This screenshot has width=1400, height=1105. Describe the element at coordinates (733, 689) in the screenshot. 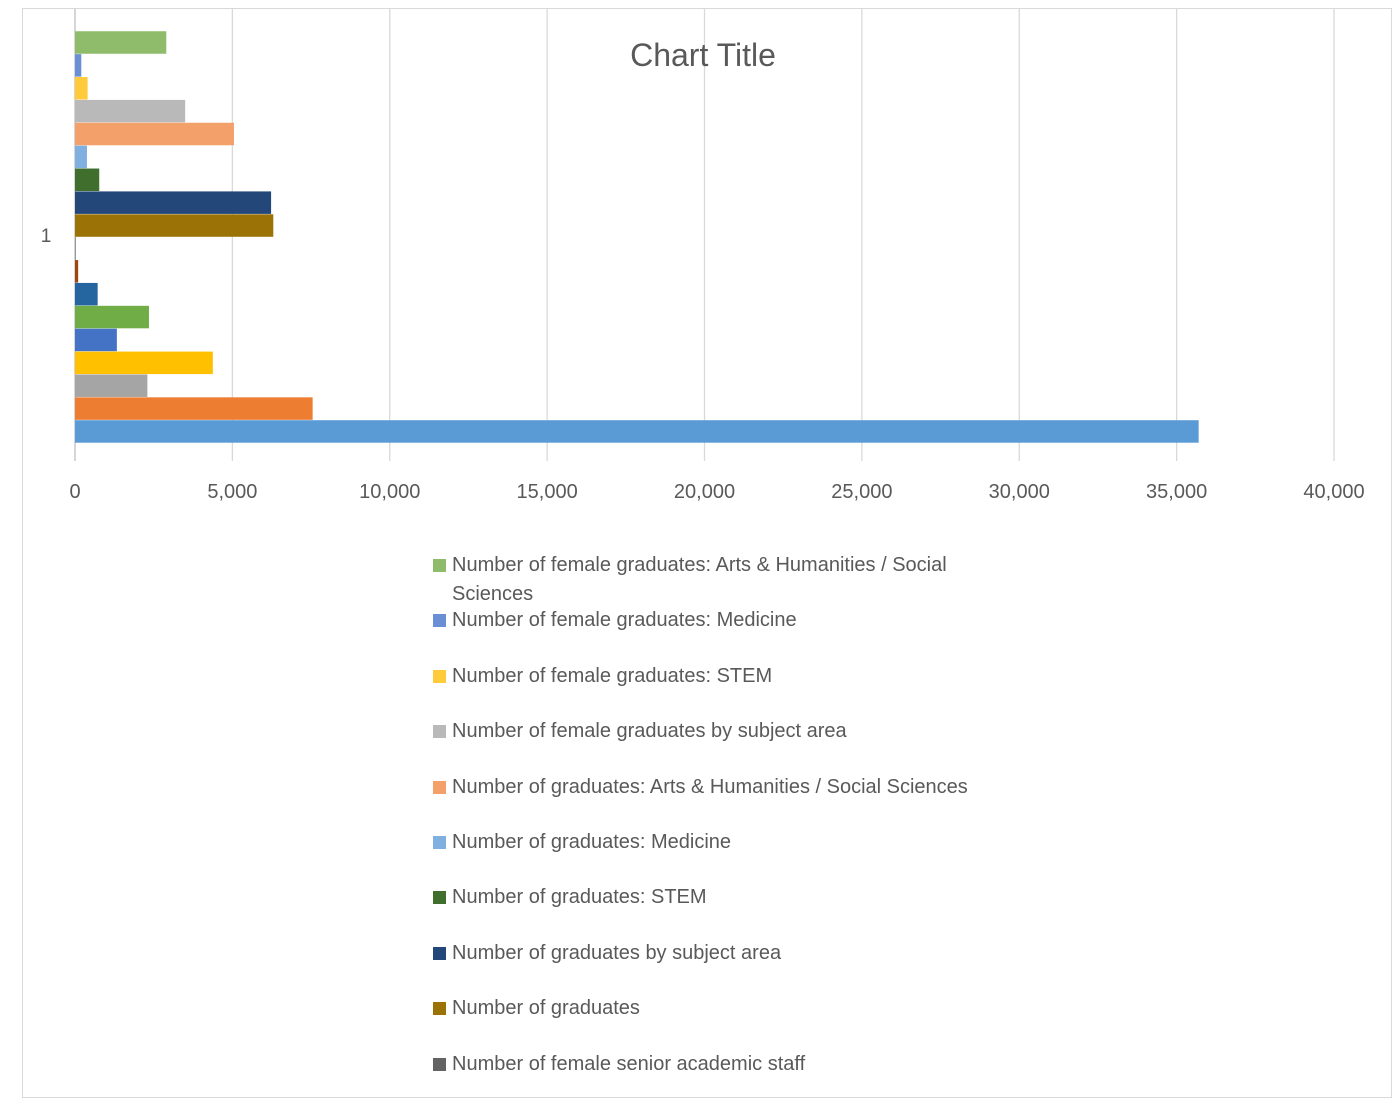

I see `legend-item: Number of female graduates: STEM` at that location.